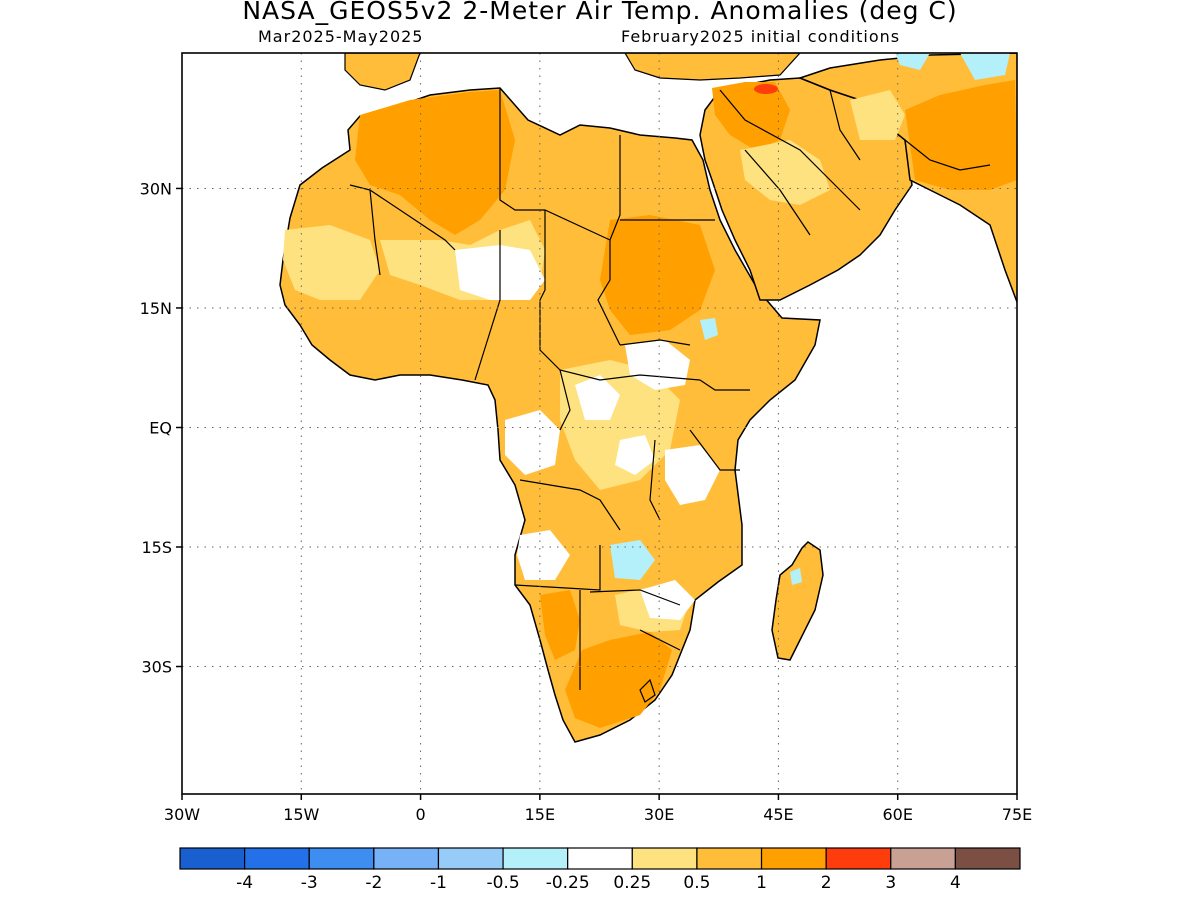 The width and height of the screenshot is (1200, 900). I want to click on anomaly-neutral-congo, so click(532, 442).